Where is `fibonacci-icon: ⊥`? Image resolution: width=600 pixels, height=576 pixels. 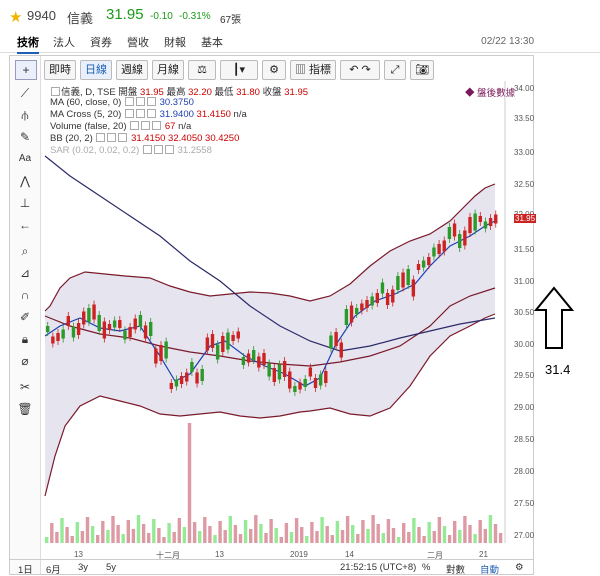
fibonacci-icon: ⊥ is located at coordinates (25, 203).